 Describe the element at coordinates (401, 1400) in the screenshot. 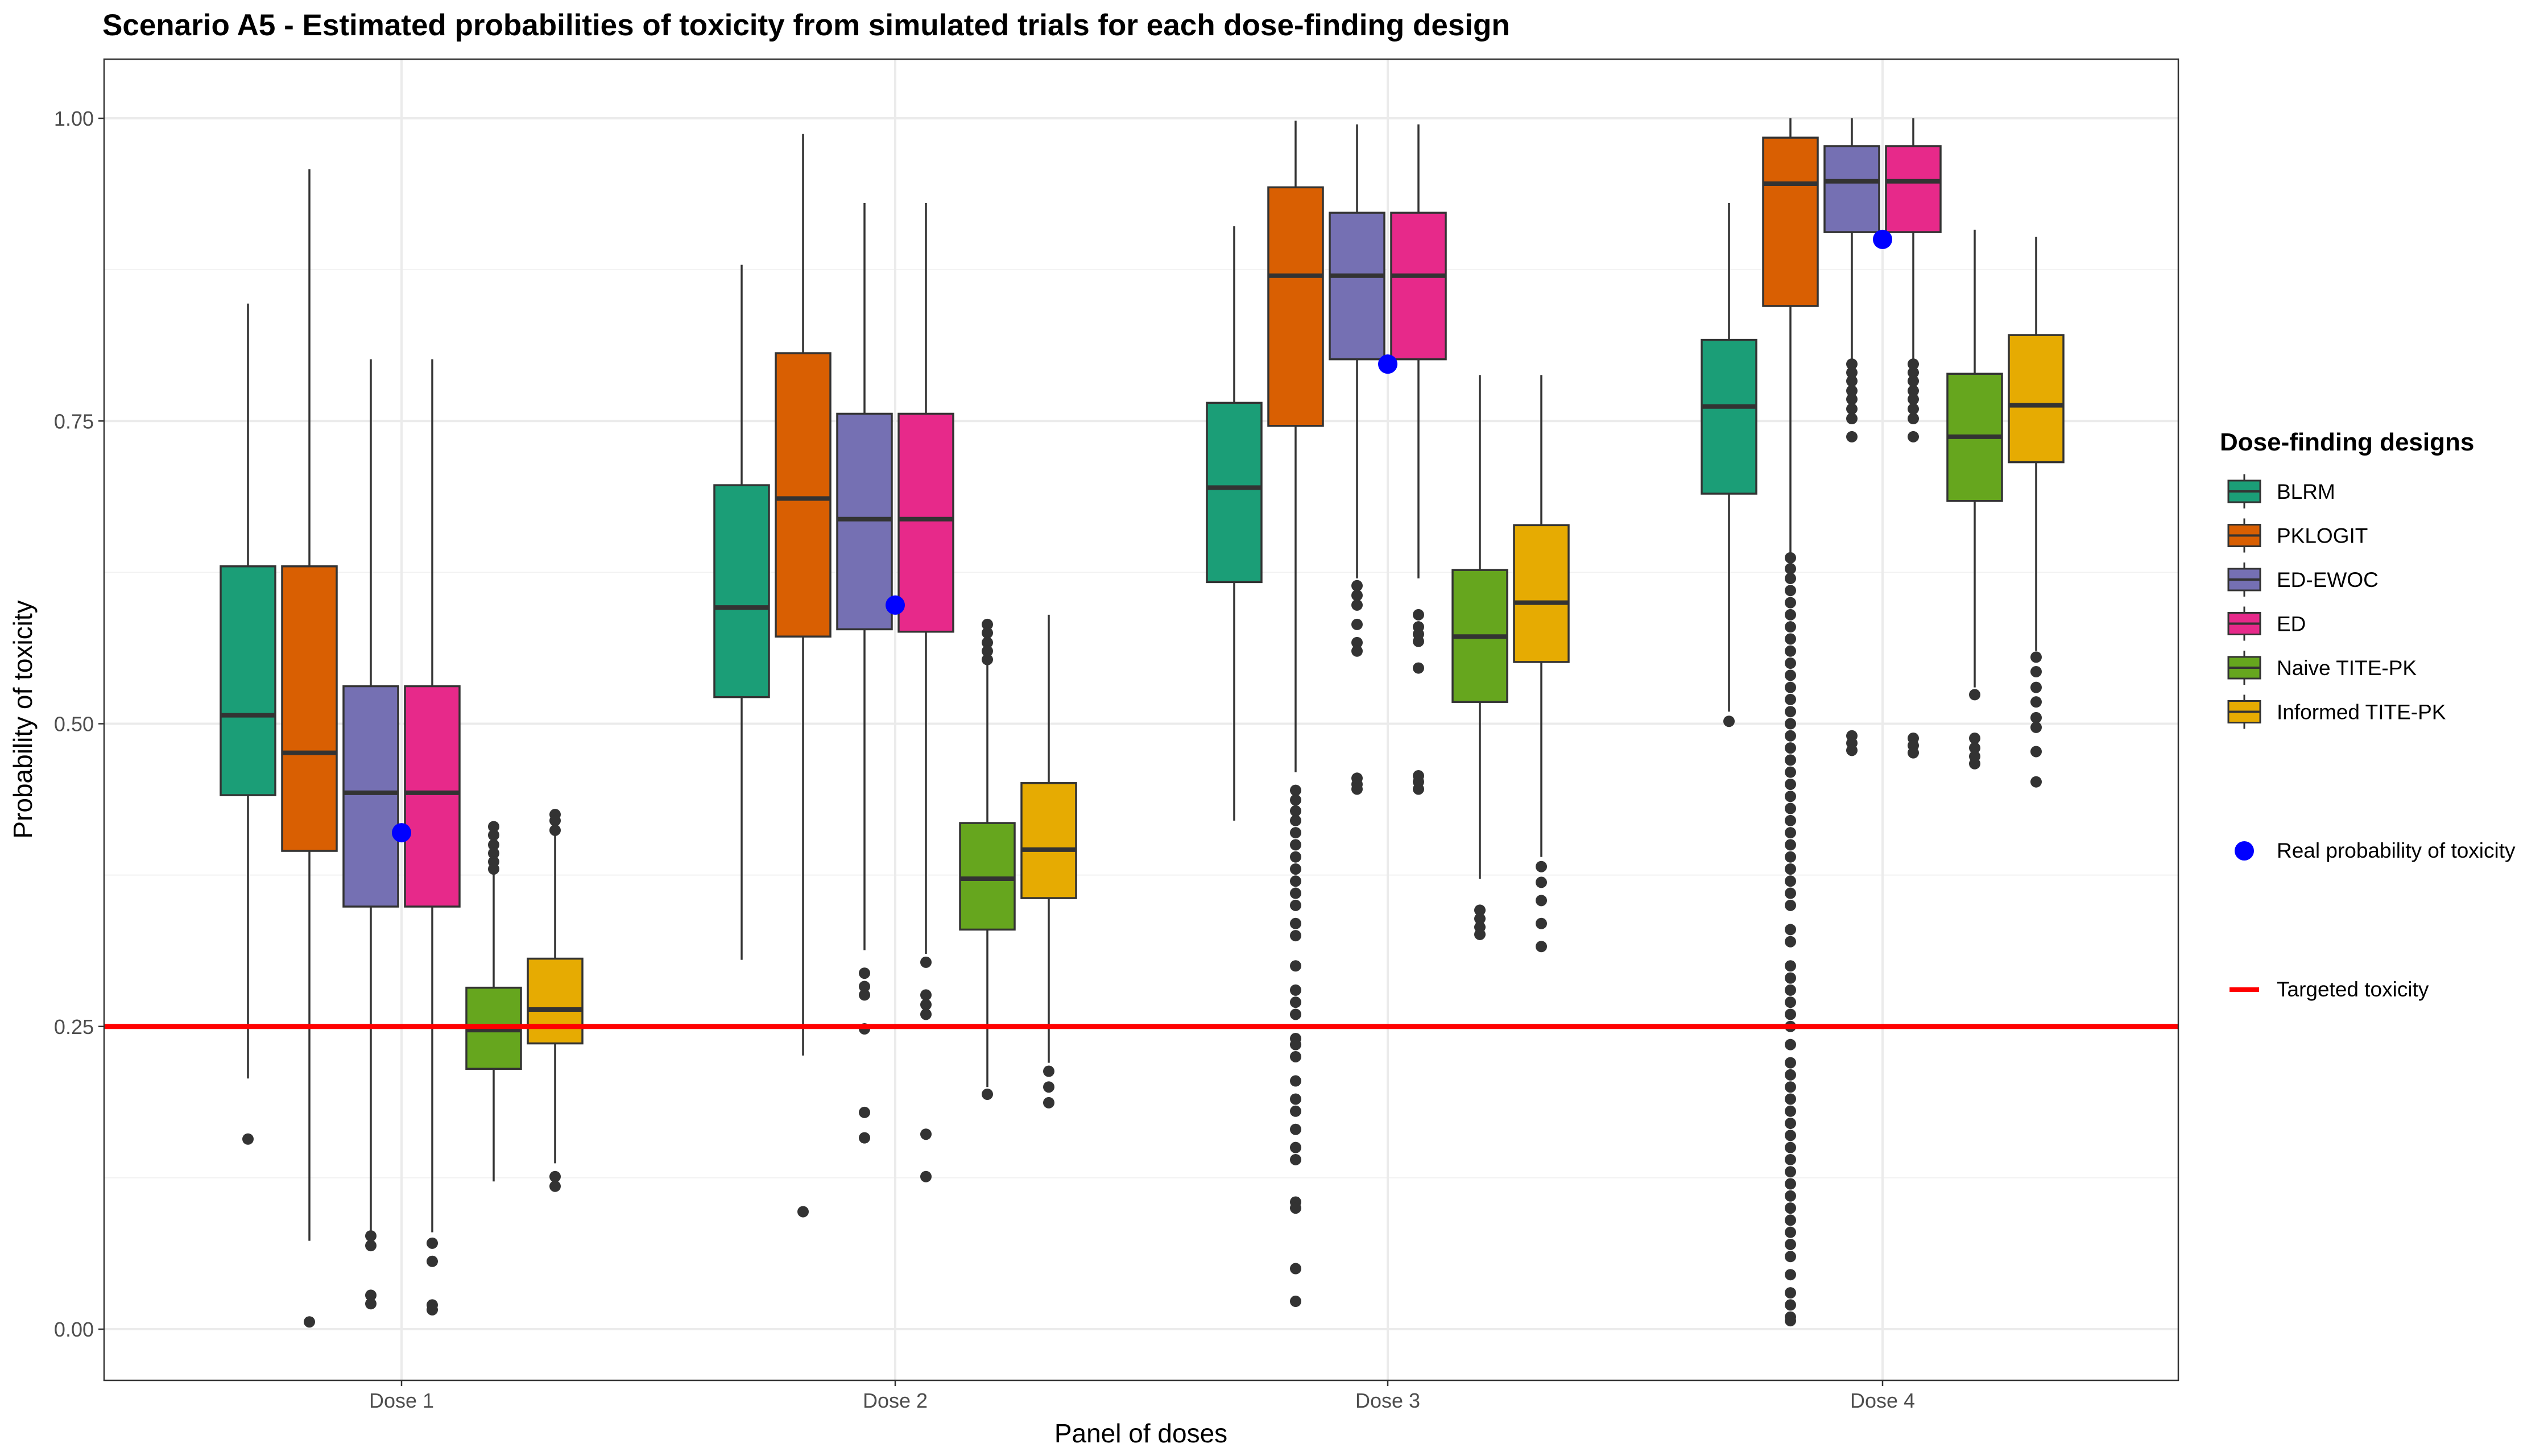

I see `x-tick-label: Dose 1` at that location.